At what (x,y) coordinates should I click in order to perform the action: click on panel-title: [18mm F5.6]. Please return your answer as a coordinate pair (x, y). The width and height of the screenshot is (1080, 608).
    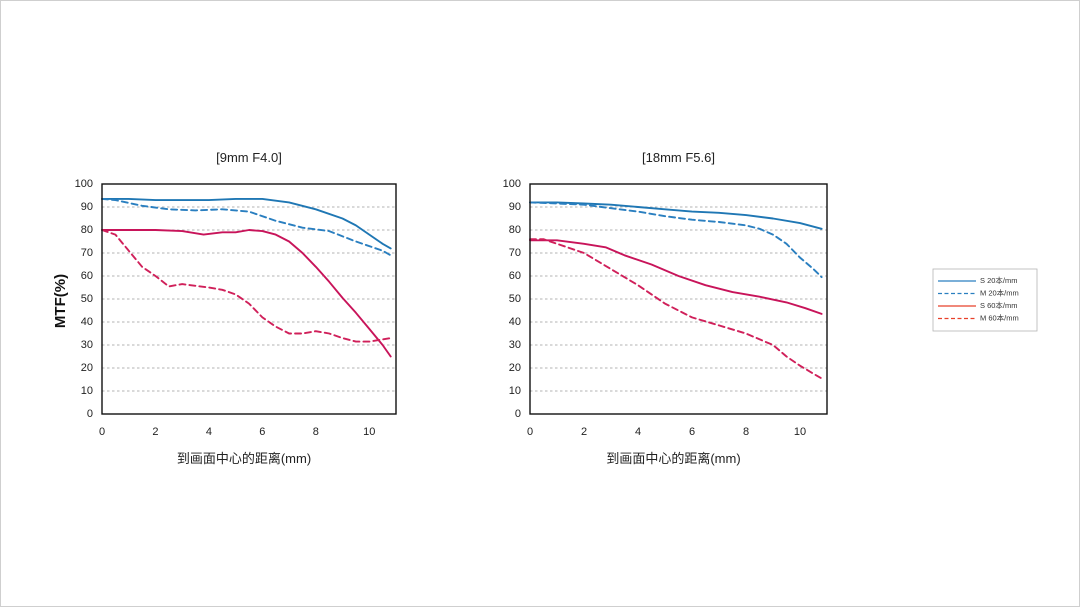
    Looking at the image, I should click on (678, 157).